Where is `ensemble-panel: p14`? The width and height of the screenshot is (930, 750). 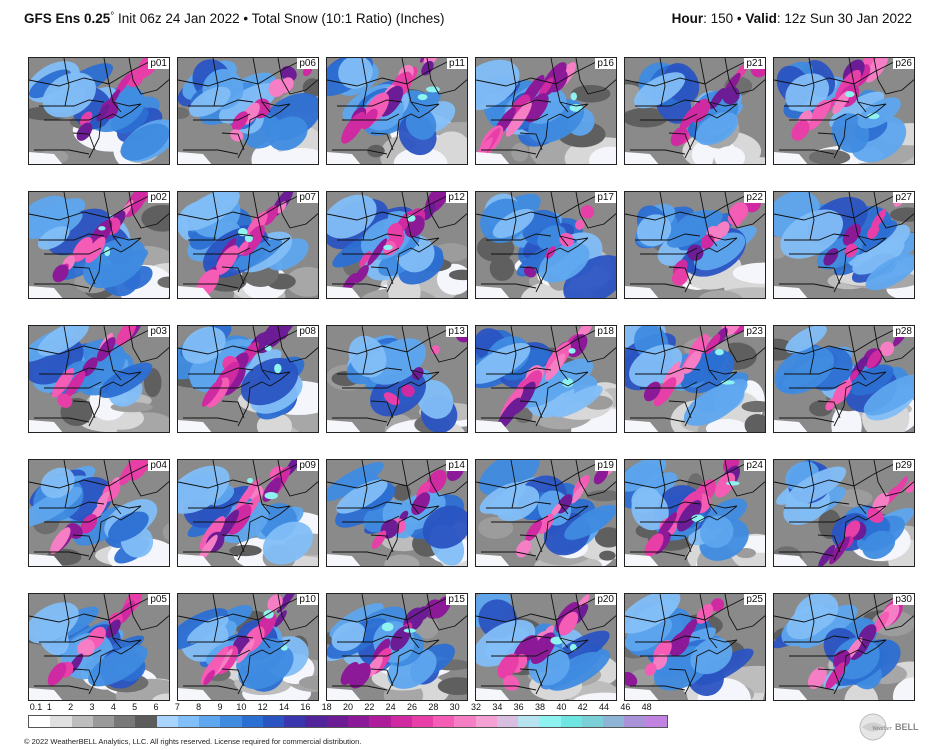
ensemble-panel: p14 is located at coordinates (397, 513).